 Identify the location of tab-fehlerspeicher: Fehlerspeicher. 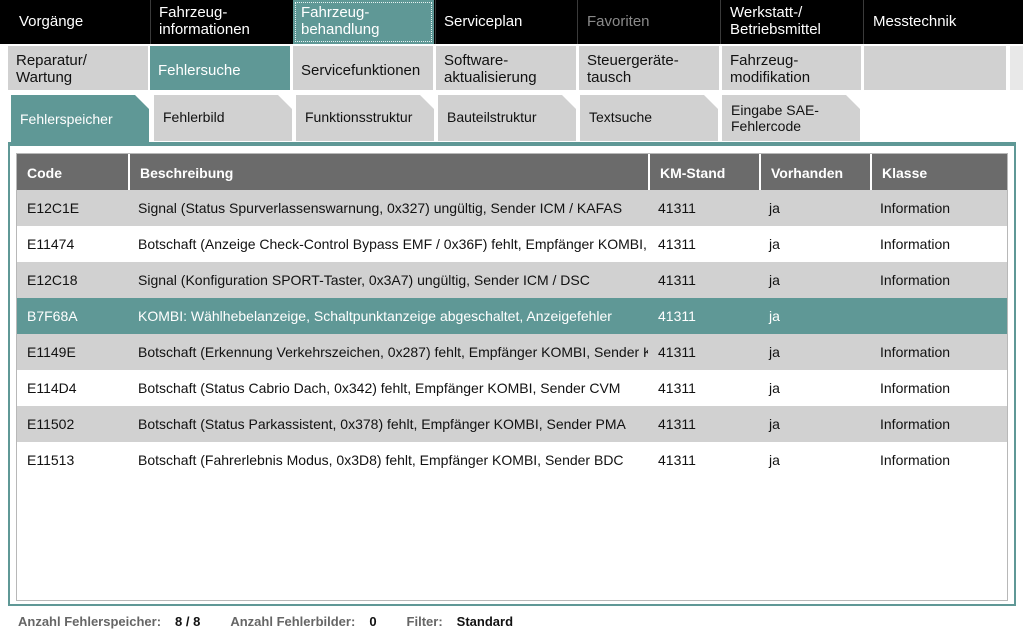
(80, 120).